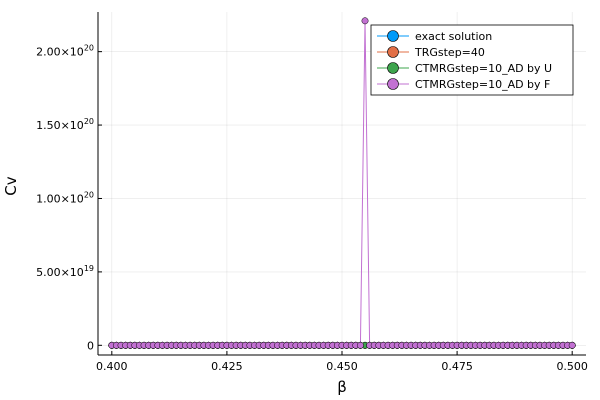 The height and width of the screenshot is (400, 600). What do you see at coordinates (482, 84) in the screenshot?
I see `legend-entry-3: CTMRGstep=10_AD by F` at bounding box center [482, 84].